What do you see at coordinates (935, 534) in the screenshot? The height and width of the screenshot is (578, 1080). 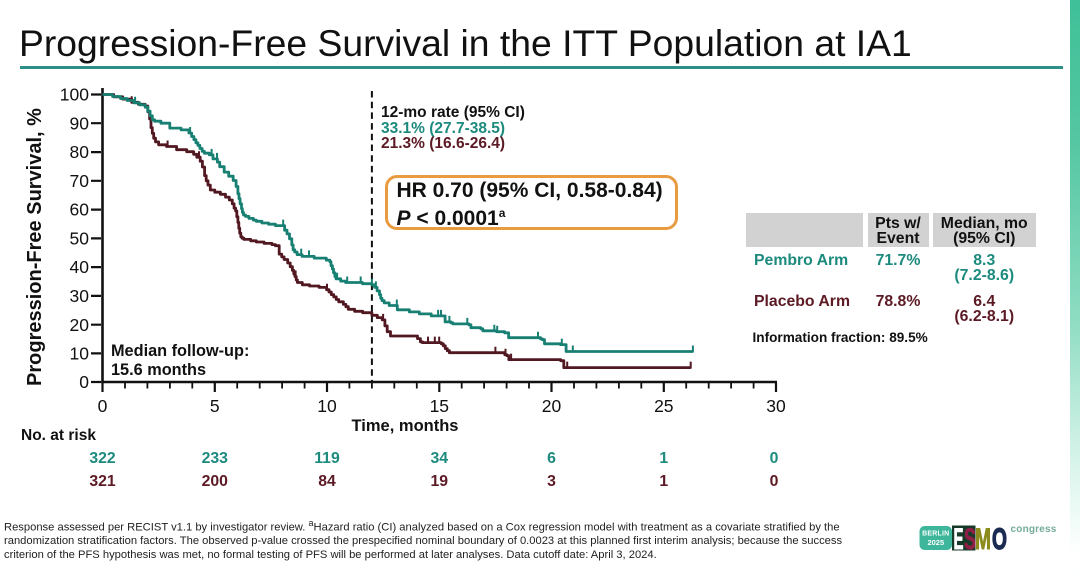 I see `svg-text: BERLIN` at bounding box center [935, 534].